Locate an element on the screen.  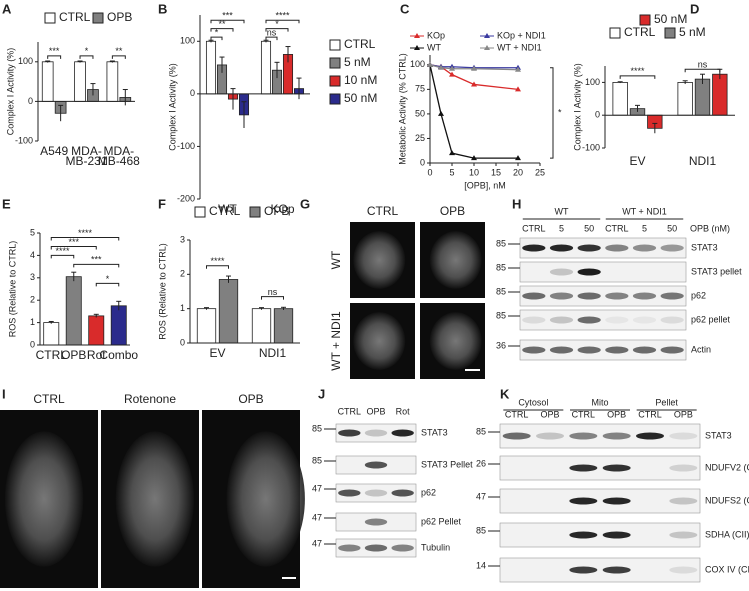
column-label: CTRL is located at coordinates (383, 211).